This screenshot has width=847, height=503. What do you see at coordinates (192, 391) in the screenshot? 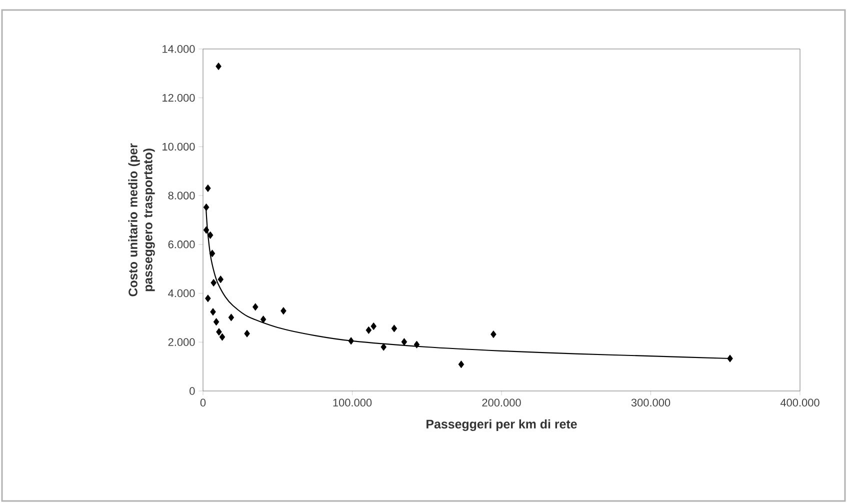
I see `y-tick-label: 0` at bounding box center [192, 391].